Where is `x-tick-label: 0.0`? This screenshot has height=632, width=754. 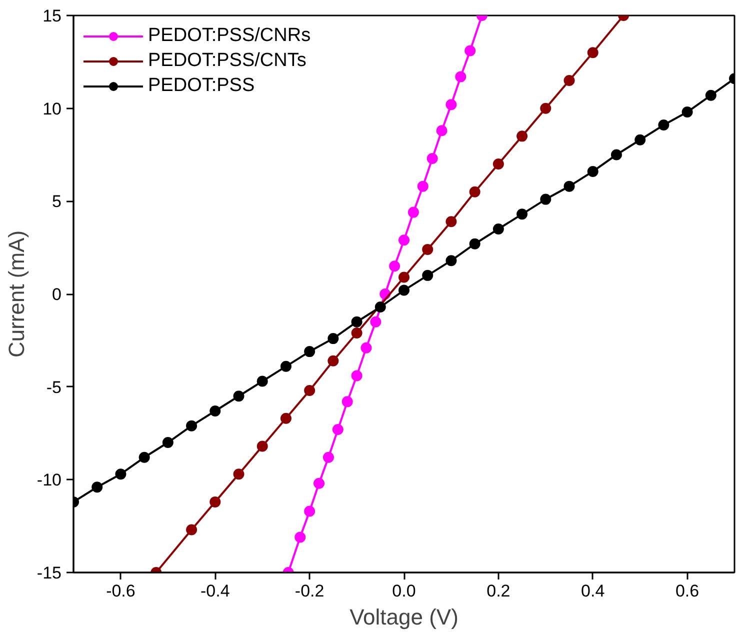 x-tick-label: 0.0 is located at coordinates (404, 591).